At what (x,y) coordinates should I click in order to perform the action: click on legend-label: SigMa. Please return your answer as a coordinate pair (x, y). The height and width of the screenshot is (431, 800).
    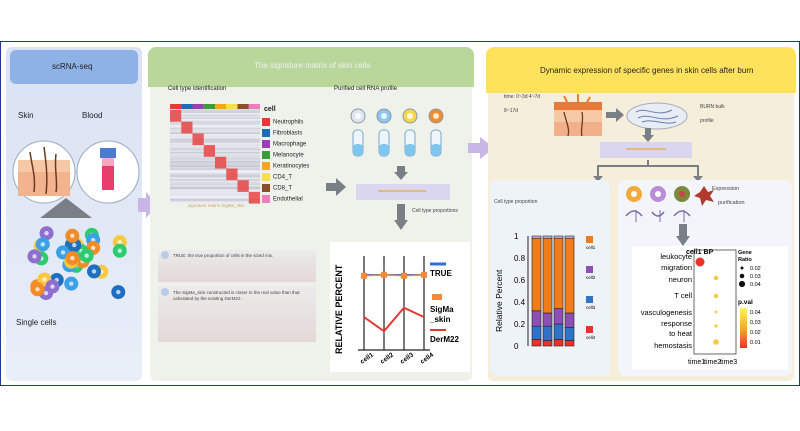
    Looking at the image, I should click on (442, 309).